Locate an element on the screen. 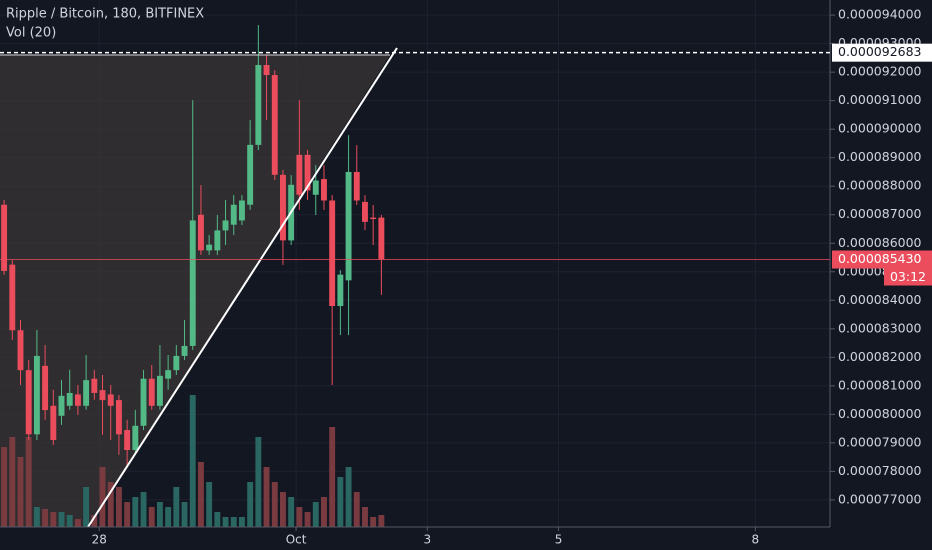 This screenshot has width=932, height=550. y-tick-label: 0.000091000 is located at coordinates (880, 99).